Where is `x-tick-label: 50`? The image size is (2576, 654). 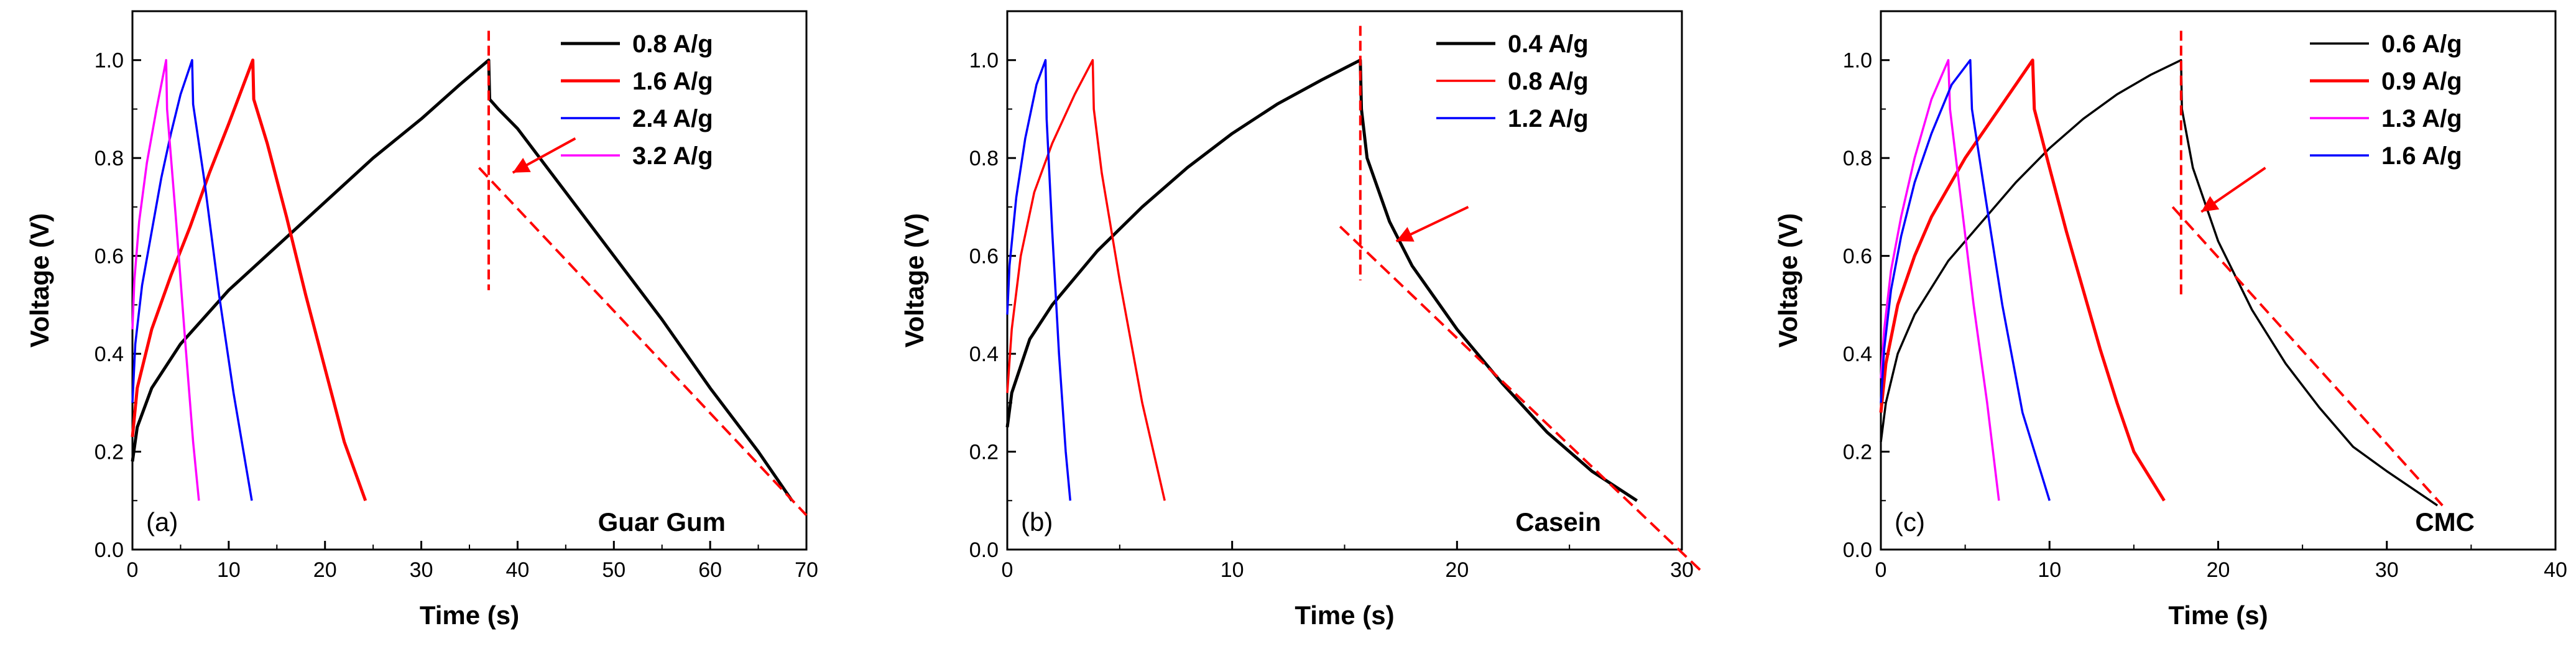 x-tick-label: 50 is located at coordinates (614, 570).